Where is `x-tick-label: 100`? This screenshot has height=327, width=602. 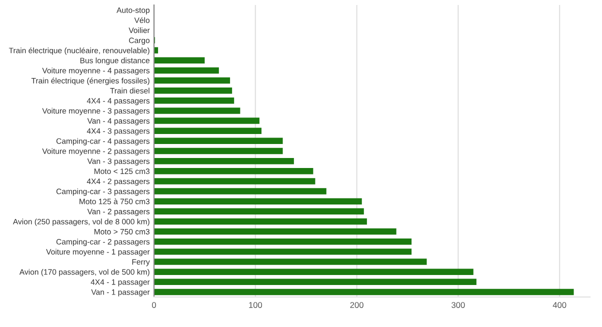
x-tick-label: 100 is located at coordinates (255, 305).